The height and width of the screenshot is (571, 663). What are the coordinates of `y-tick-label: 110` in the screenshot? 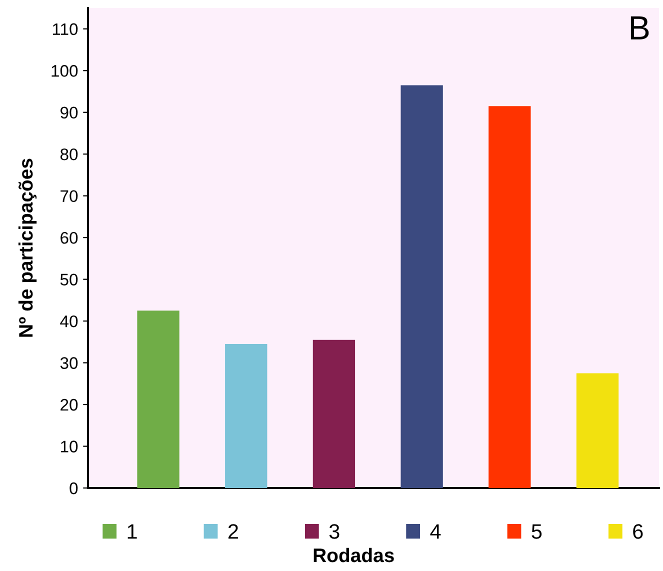 It's located at (65, 29).